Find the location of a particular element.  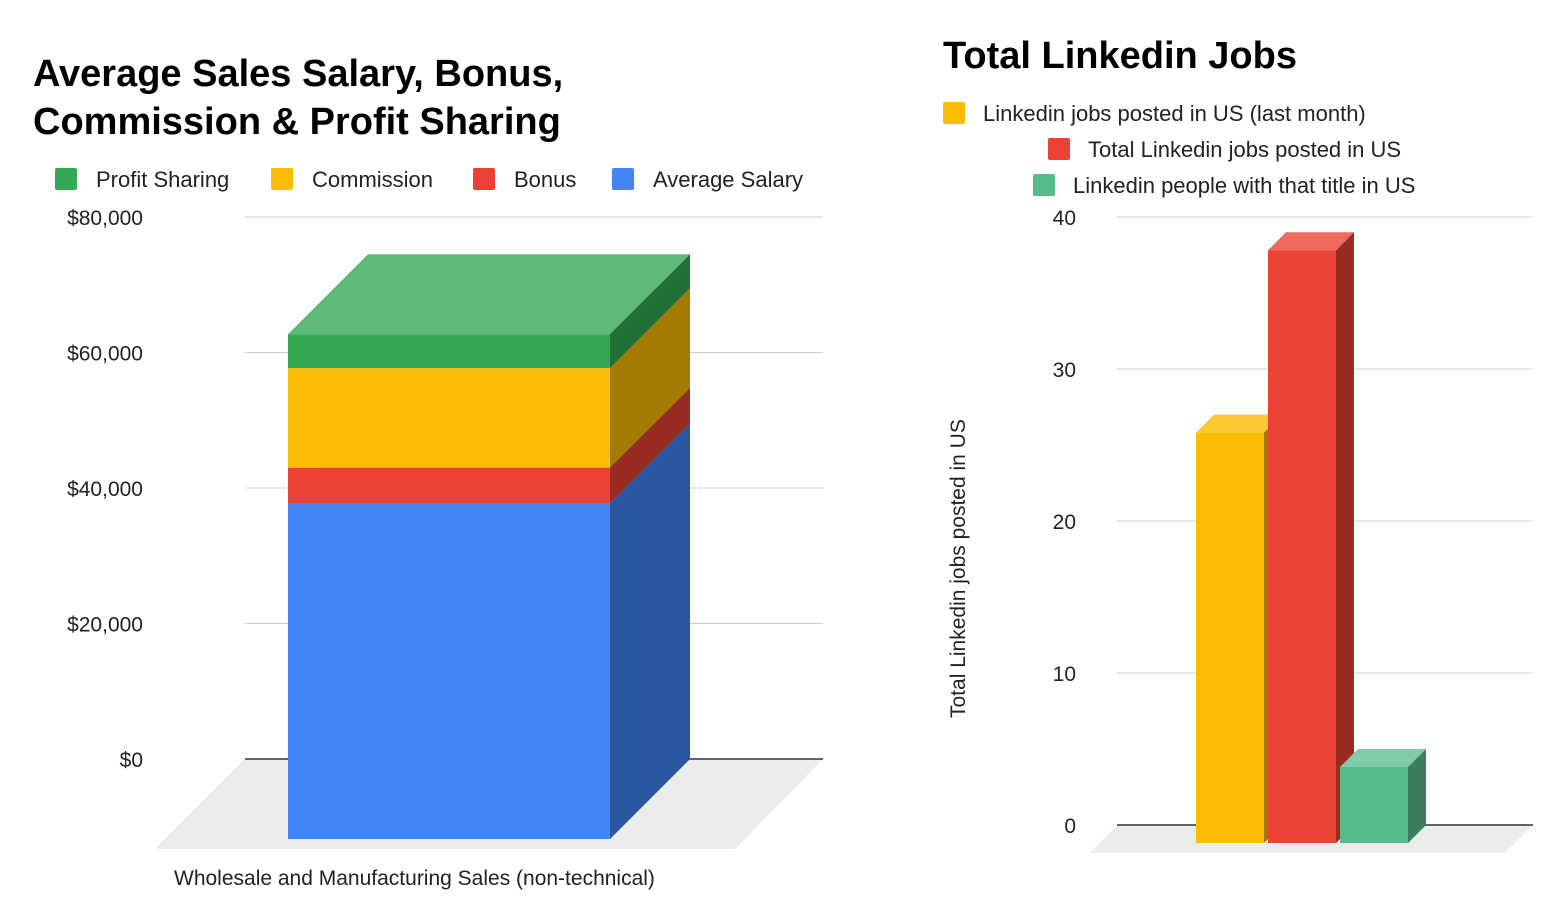

right-legend-label: Linkedin jobs posted in US (last month) is located at coordinates (1174, 113).